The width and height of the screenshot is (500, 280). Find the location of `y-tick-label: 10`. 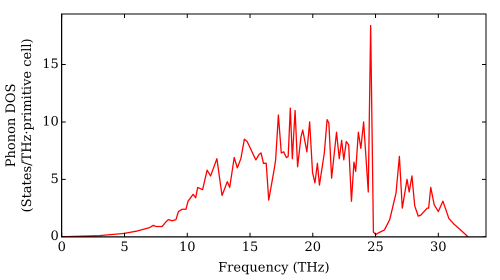

y-tick-label: 10 is located at coordinates (50, 122).